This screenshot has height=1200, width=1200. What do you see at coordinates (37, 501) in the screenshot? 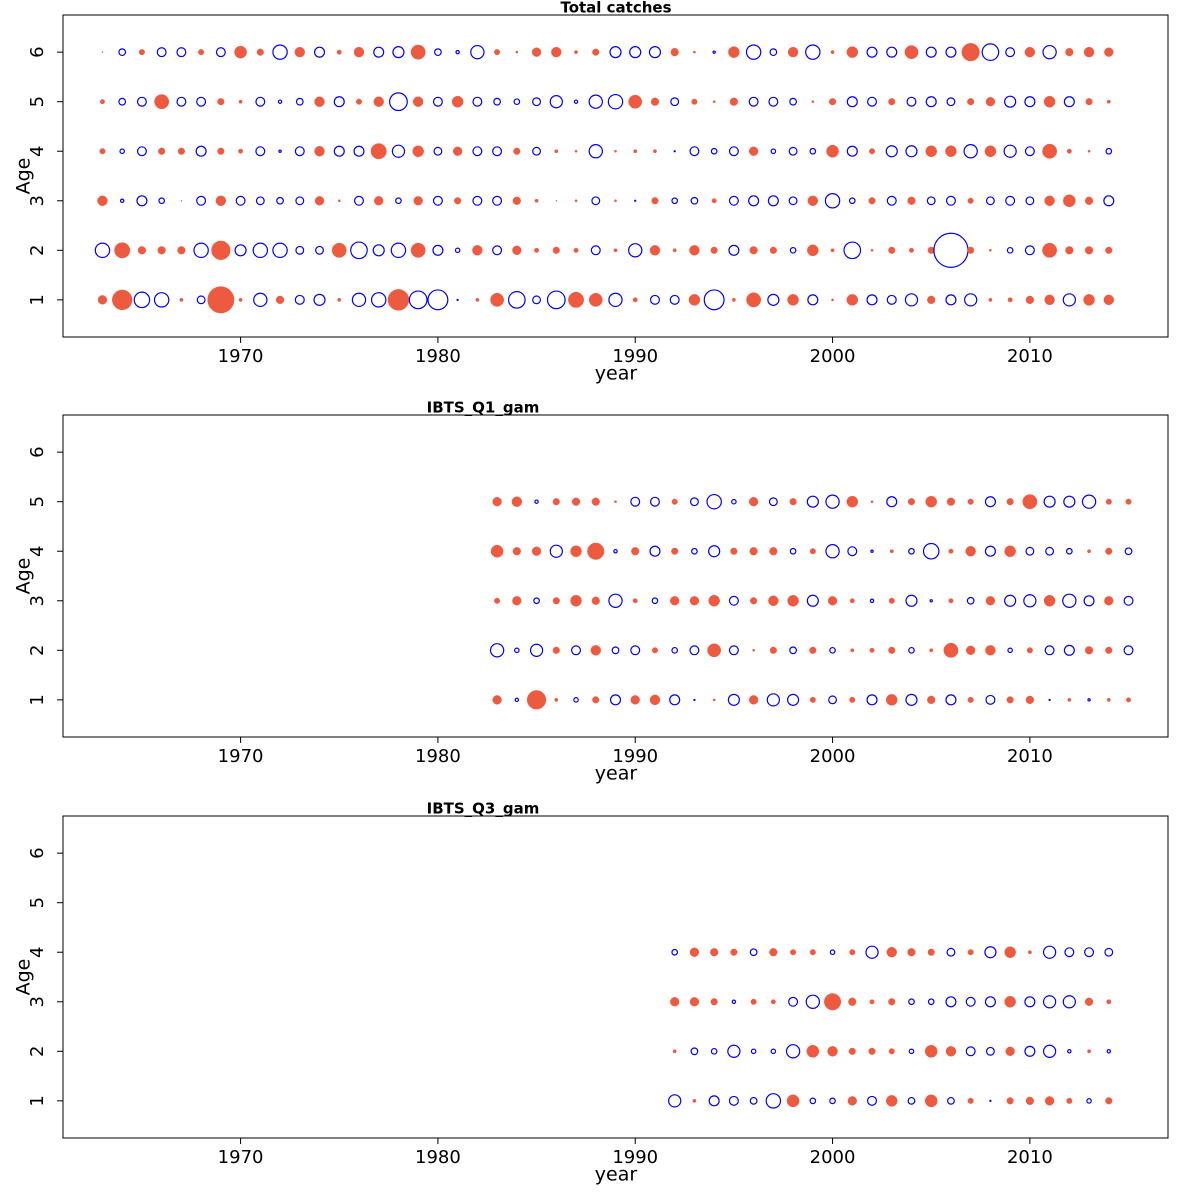
I see `y-tick-label: 5` at bounding box center [37, 501].